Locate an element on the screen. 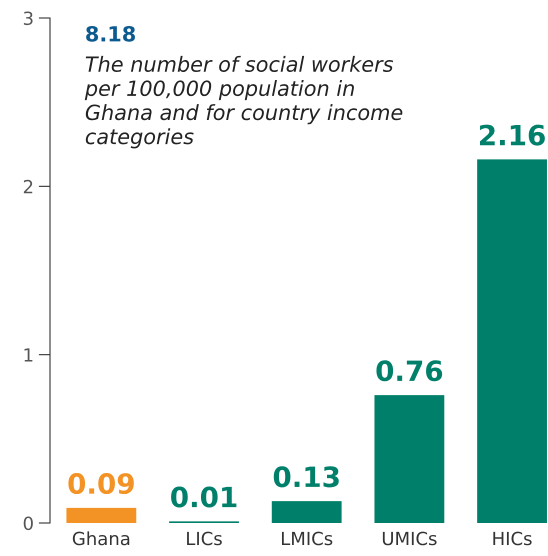  x-tick-label: HICs is located at coordinates (512, 539).